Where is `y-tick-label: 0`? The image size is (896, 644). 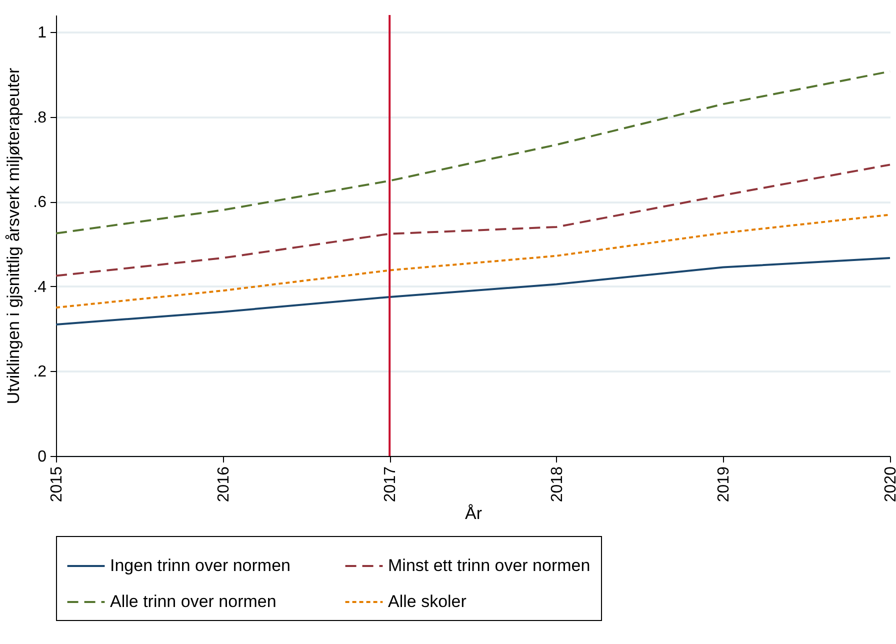
y-tick-label: 0 is located at coordinates (42, 457).